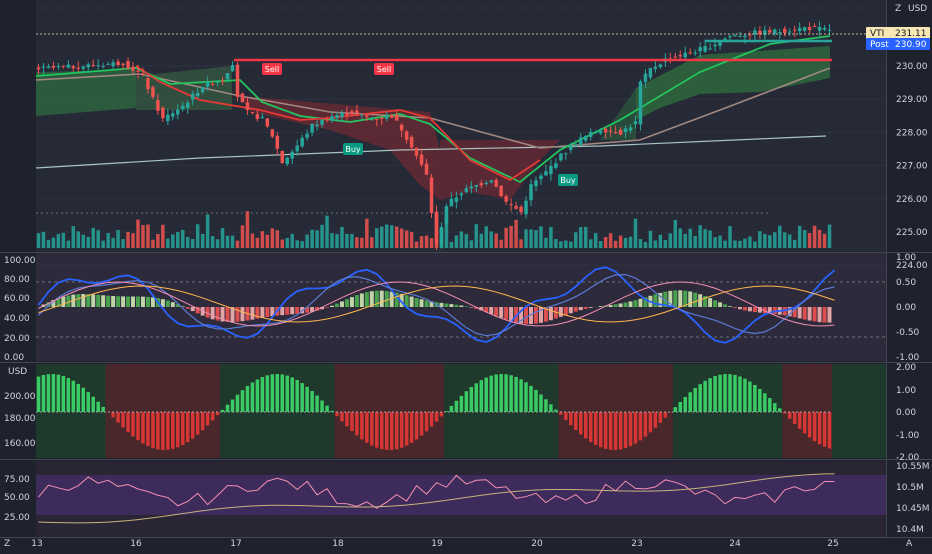 The height and width of the screenshot is (554, 932). What do you see at coordinates (353, 149) in the screenshot?
I see `buy-signal-label: Buy` at bounding box center [353, 149].